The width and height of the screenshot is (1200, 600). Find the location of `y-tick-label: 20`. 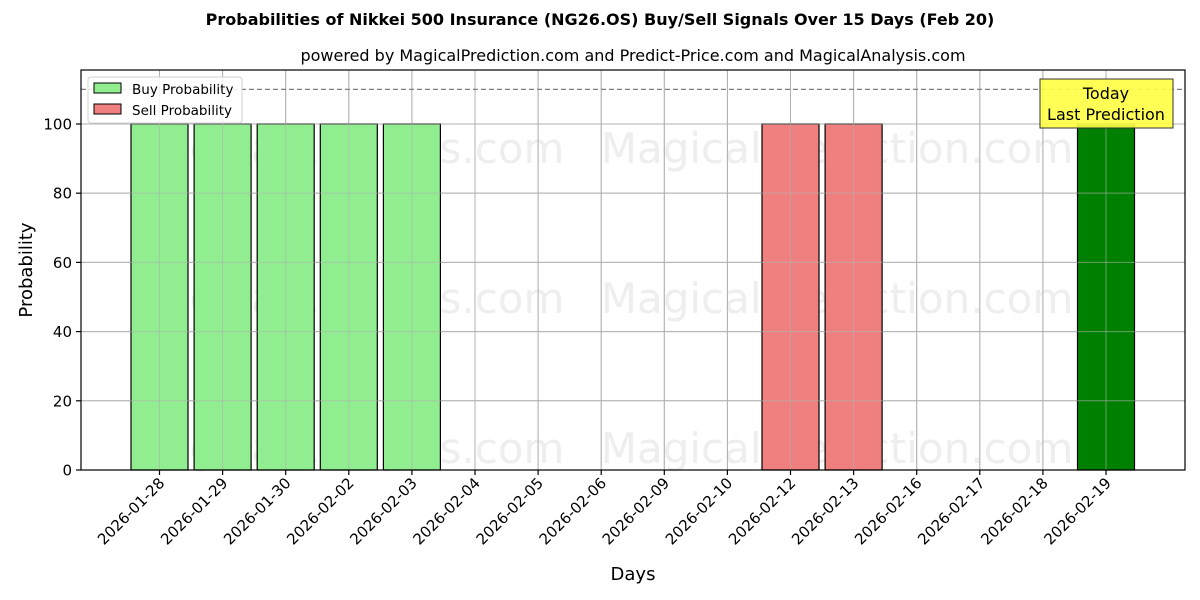

y-tick-label: 20 is located at coordinates (62, 401).